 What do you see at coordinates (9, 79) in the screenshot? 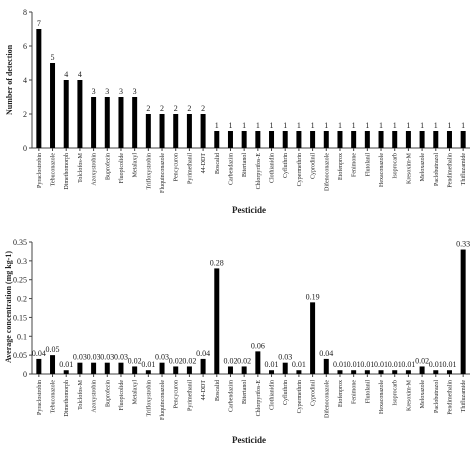
I see `top-y-axis-label: Number of detection` at bounding box center [9, 79].